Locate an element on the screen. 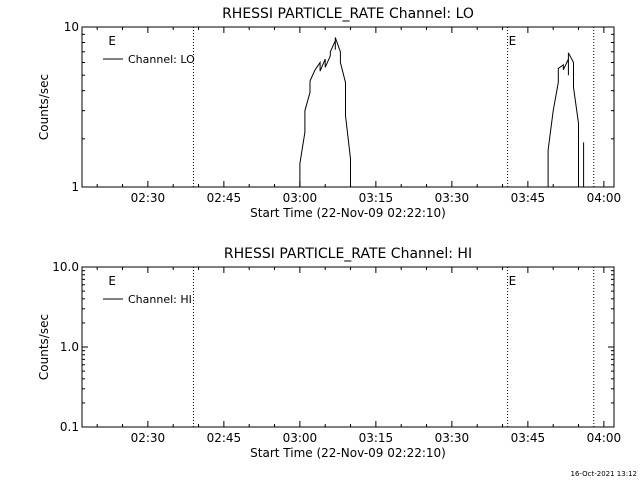 The width and height of the screenshot is (640, 480). generation-timestamp: 16-Oct-2021 13:12 is located at coordinates (604, 474).